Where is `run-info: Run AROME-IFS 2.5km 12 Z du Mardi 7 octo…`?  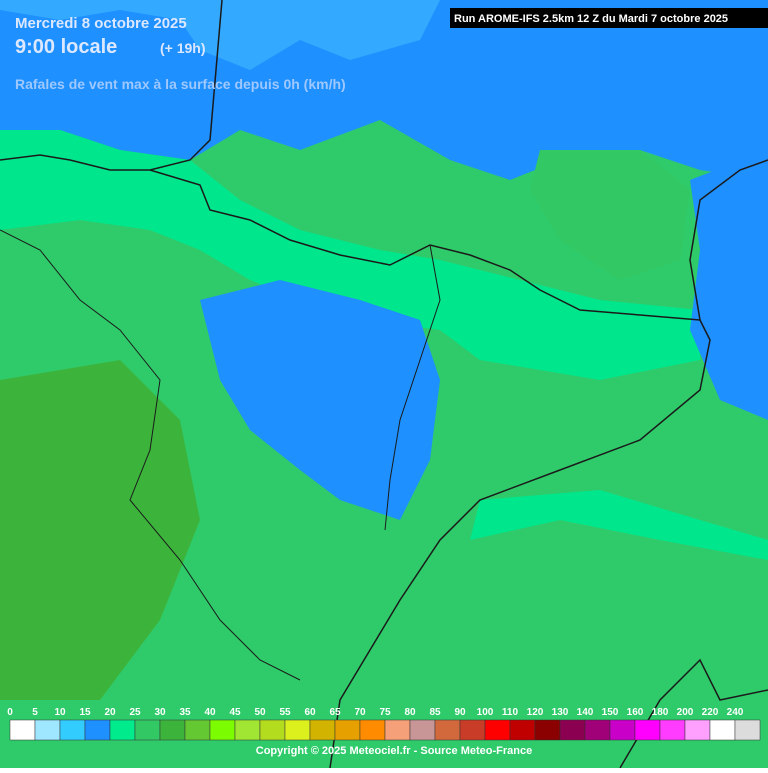 run-info: Run AROME-IFS 2.5km 12 Z du Mardi 7 octo… is located at coordinates (591, 19).